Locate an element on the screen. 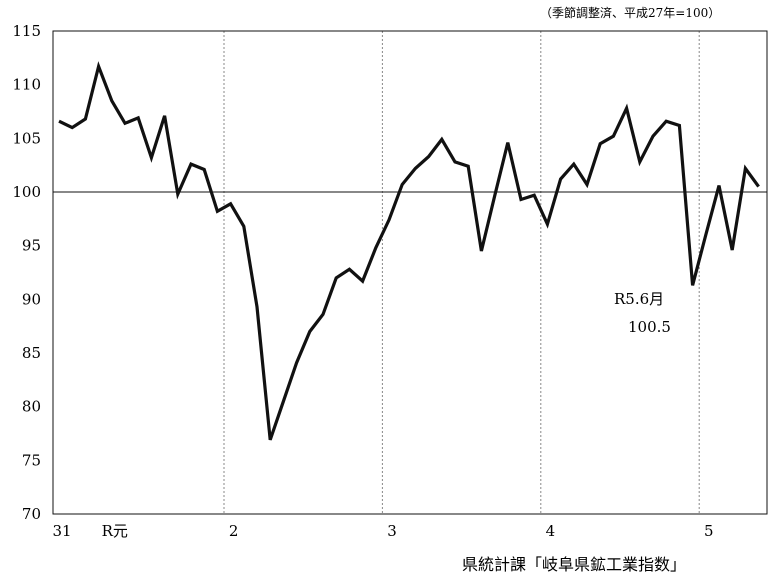 The height and width of the screenshot is (575, 768). y-tick-label-75: 75 is located at coordinates (31, 460).